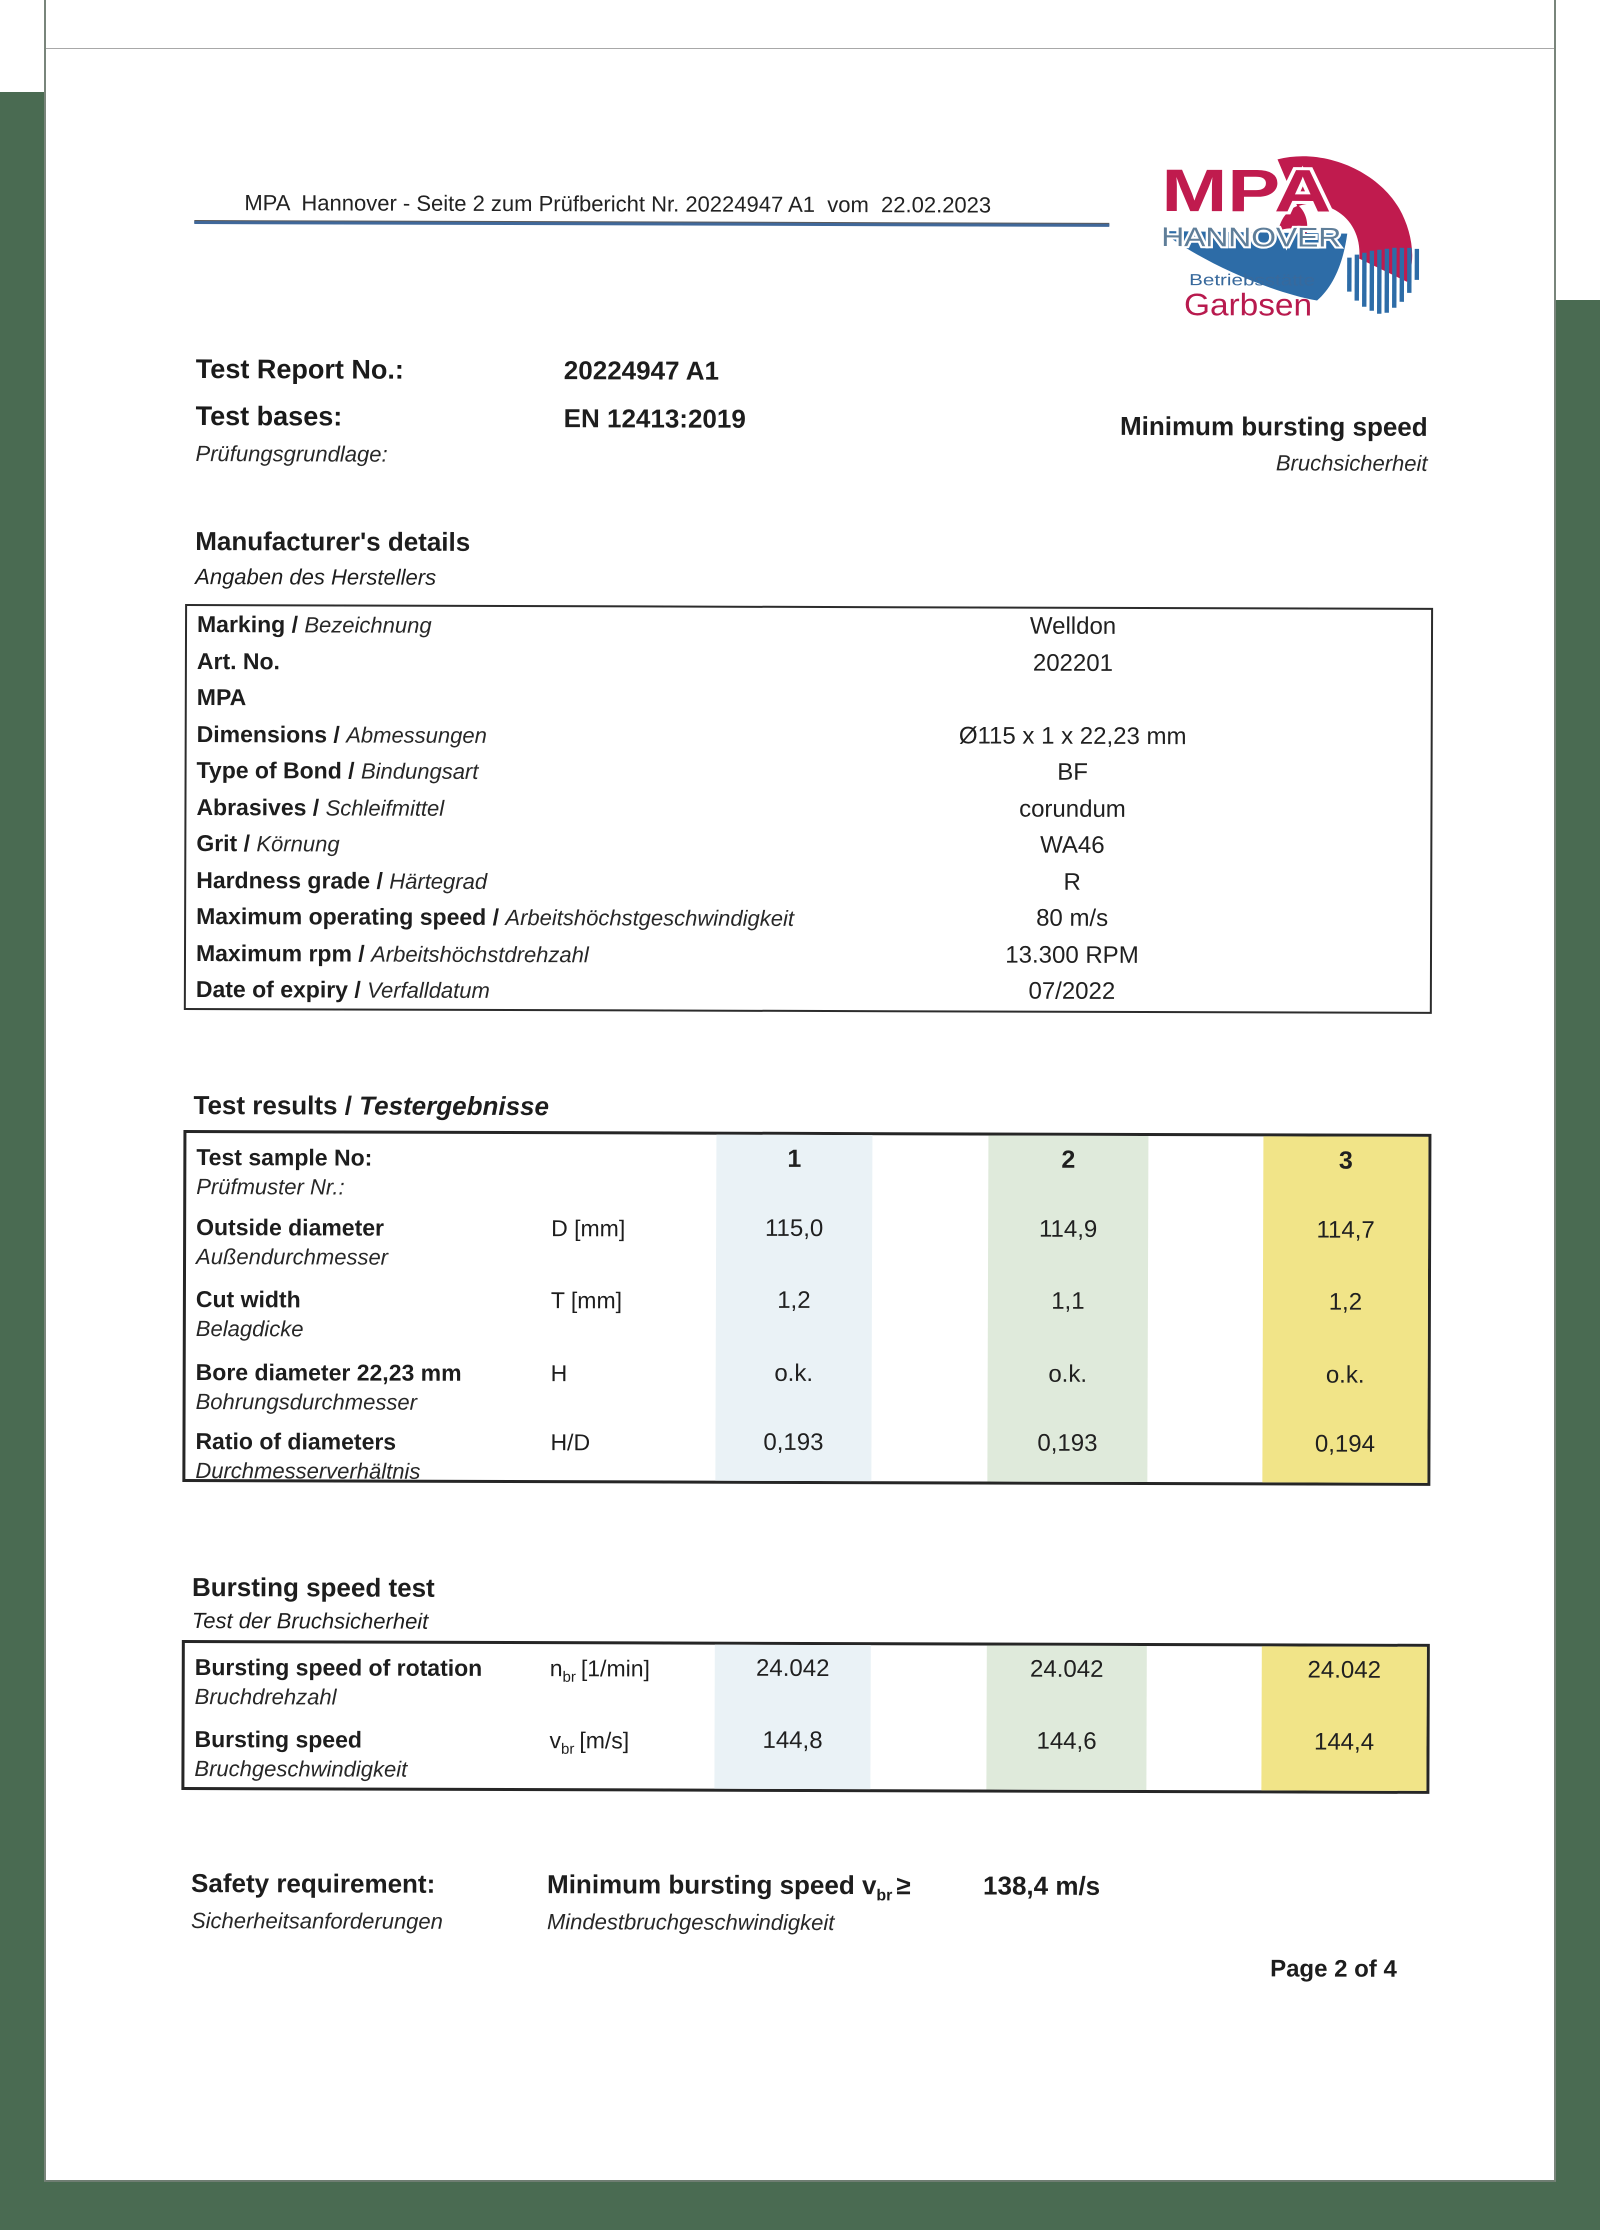  Describe the element at coordinates (1345, 1375) in the screenshot. I see `sample3-value: o.k.` at that location.